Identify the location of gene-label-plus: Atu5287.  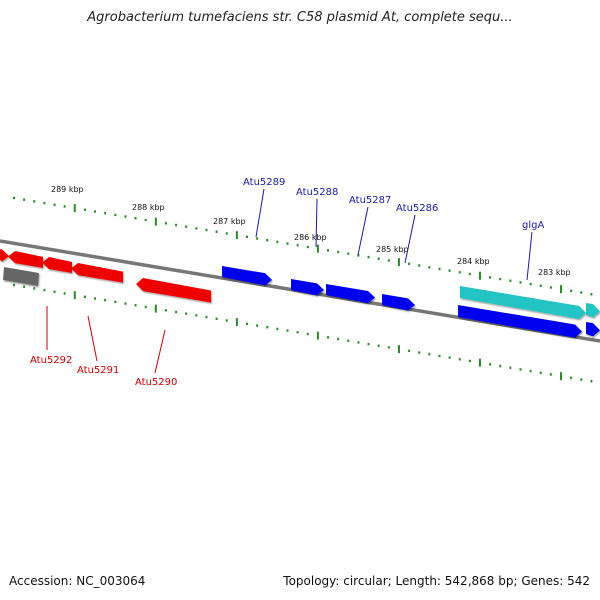
(370, 200).